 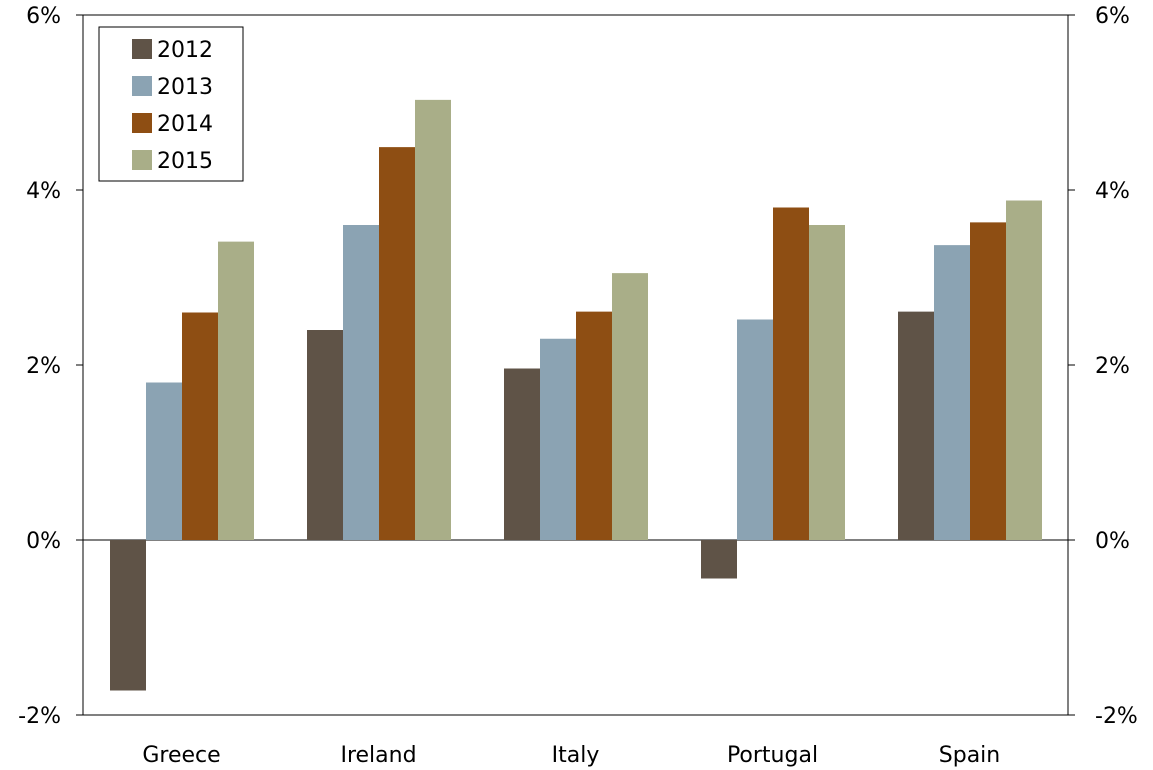 I want to click on bar-ireland-2014, so click(x=397, y=343).